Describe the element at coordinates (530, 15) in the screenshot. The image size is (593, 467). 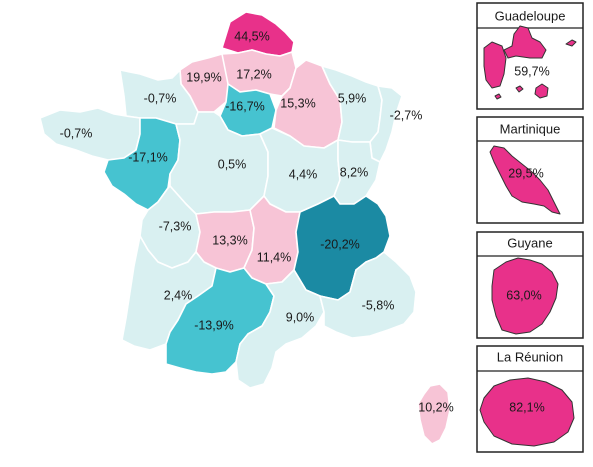
I see `inset-title-guadeloupe: Guadeloupe` at that location.